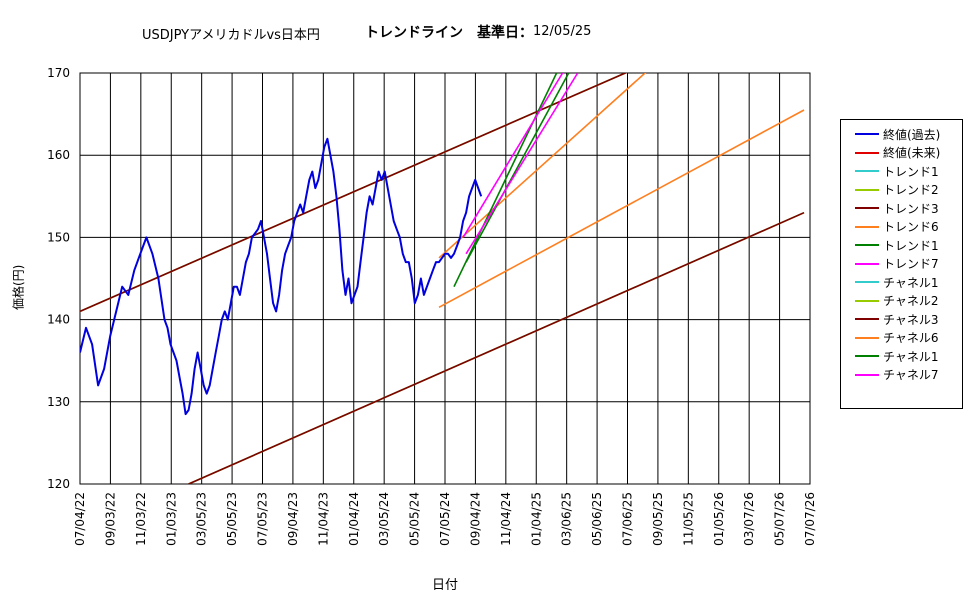 The height and width of the screenshot is (599, 975). I want to click on x-axis-label: 日付, so click(445, 585).